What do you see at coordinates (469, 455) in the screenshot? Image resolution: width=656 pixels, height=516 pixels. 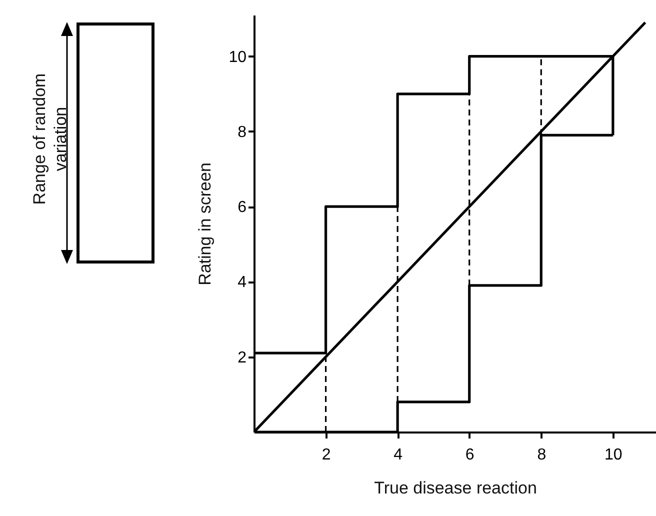 I see `x-tick-label: 6` at bounding box center [469, 455].